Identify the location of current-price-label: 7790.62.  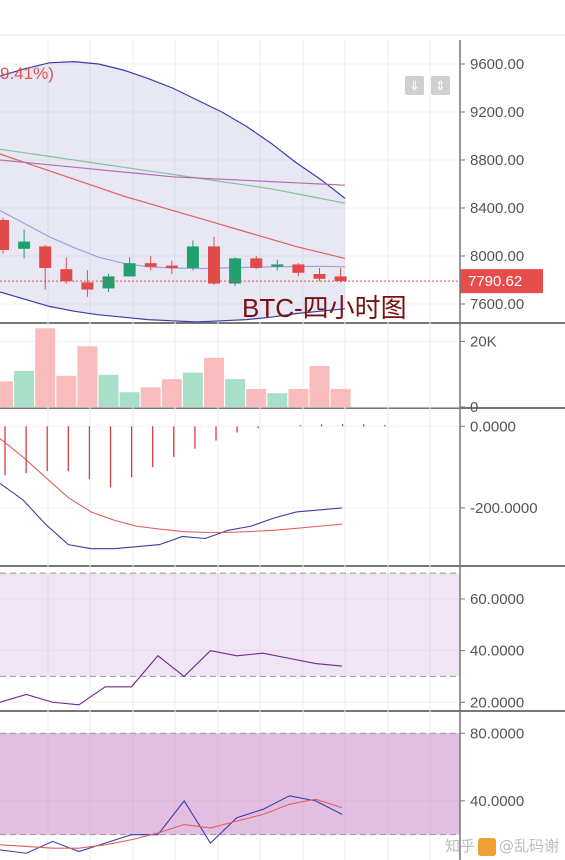
(495, 281).